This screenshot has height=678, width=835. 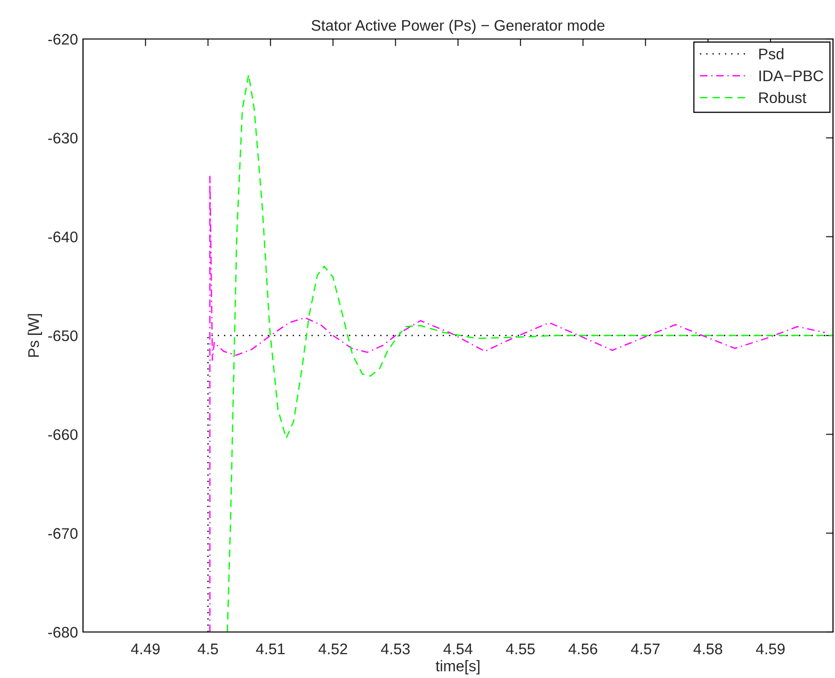 What do you see at coordinates (458, 667) in the screenshot?
I see `x-axis-title: time[s]` at bounding box center [458, 667].